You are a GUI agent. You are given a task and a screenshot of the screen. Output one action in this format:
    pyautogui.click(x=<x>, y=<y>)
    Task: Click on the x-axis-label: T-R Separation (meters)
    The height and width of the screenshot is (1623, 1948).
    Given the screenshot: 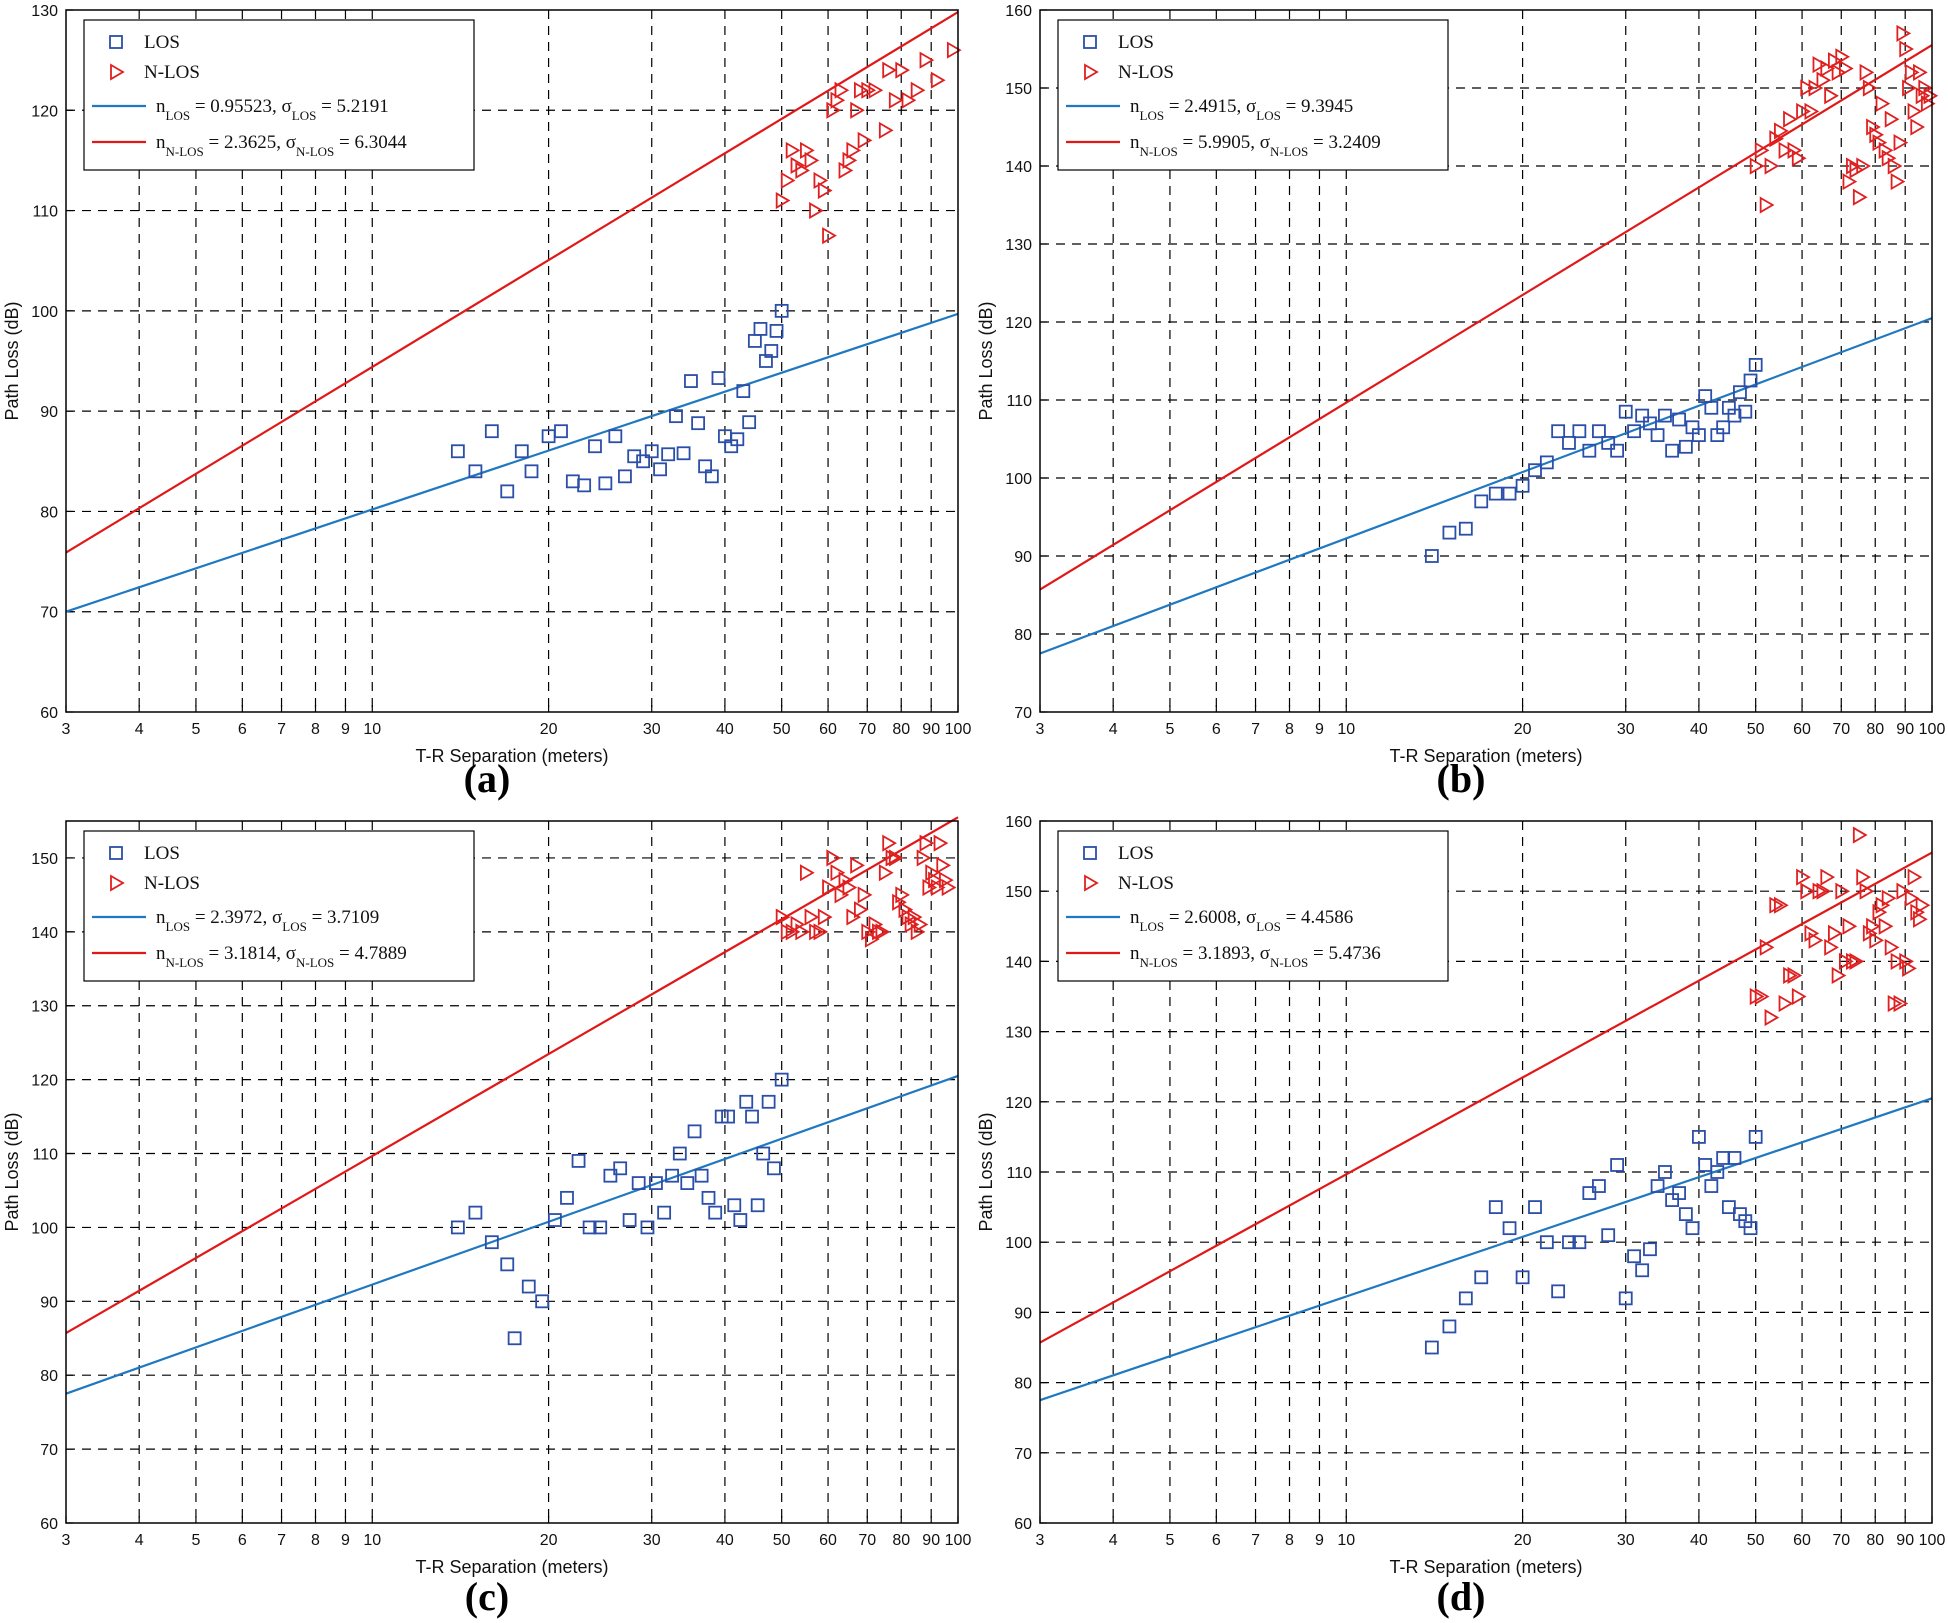 What is the action you would take?
    pyautogui.click(x=511, y=1567)
    